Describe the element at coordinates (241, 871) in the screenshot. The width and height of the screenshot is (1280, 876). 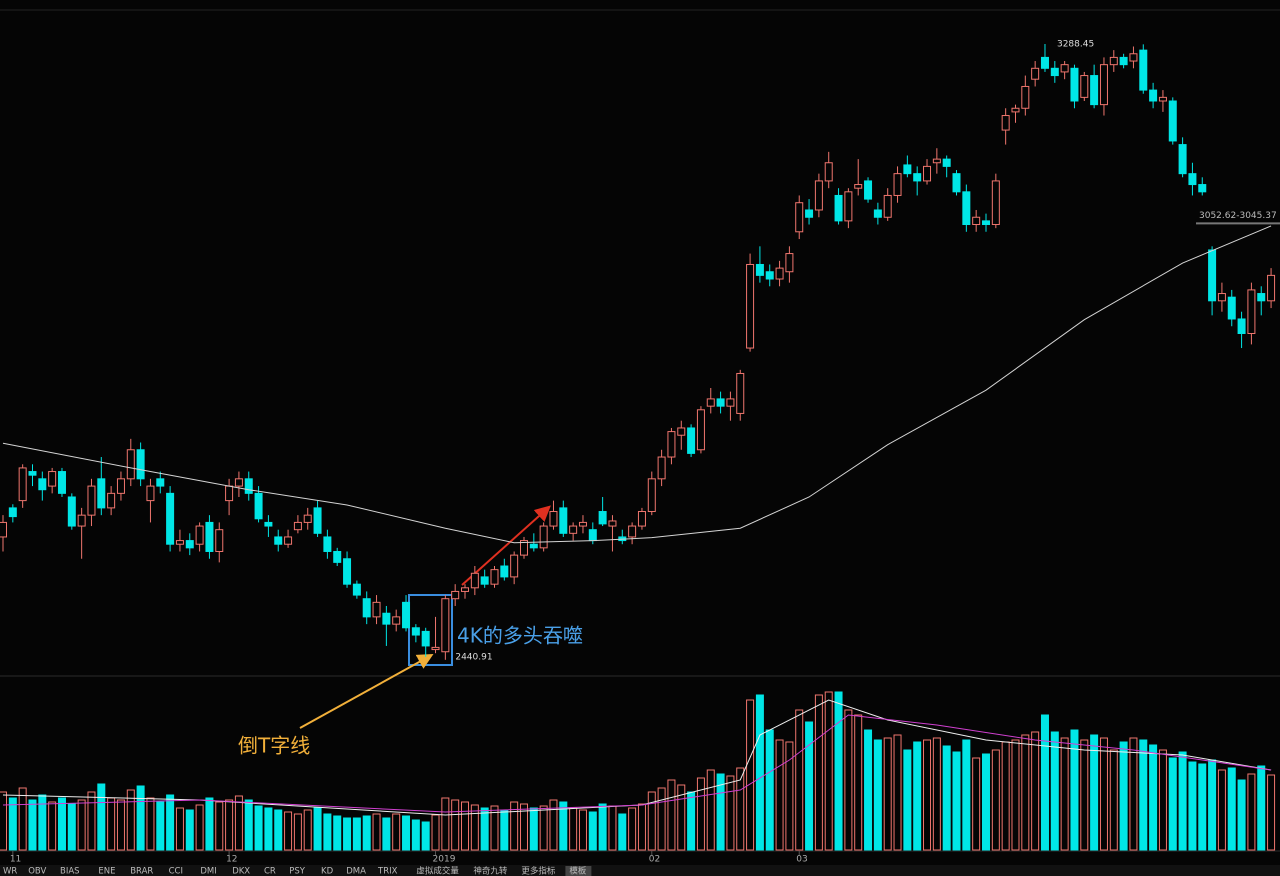
I see `toolbar-item: DKX` at that location.